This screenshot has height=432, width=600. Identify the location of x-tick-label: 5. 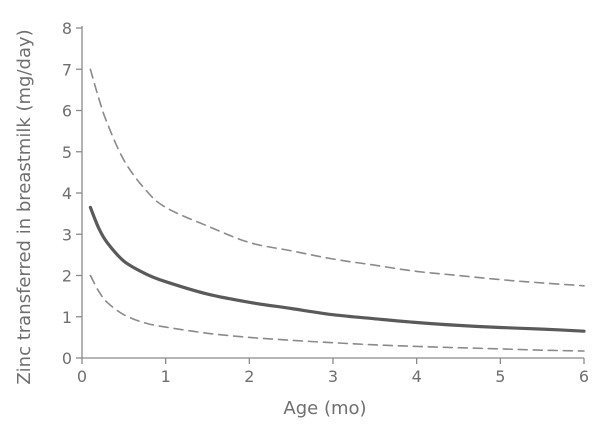
(500, 376).